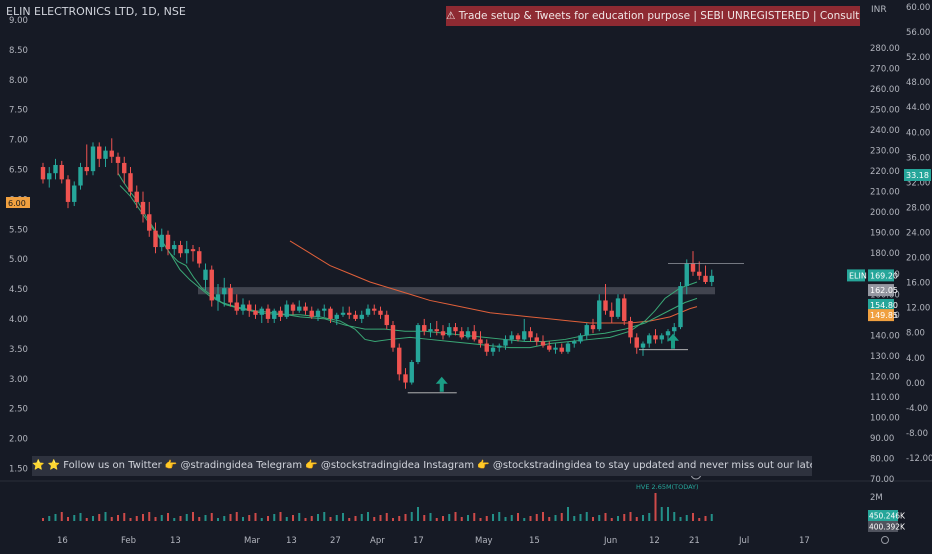  What do you see at coordinates (883, 515) in the screenshot?
I see `volume-label-bg` at bounding box center [883, 515].